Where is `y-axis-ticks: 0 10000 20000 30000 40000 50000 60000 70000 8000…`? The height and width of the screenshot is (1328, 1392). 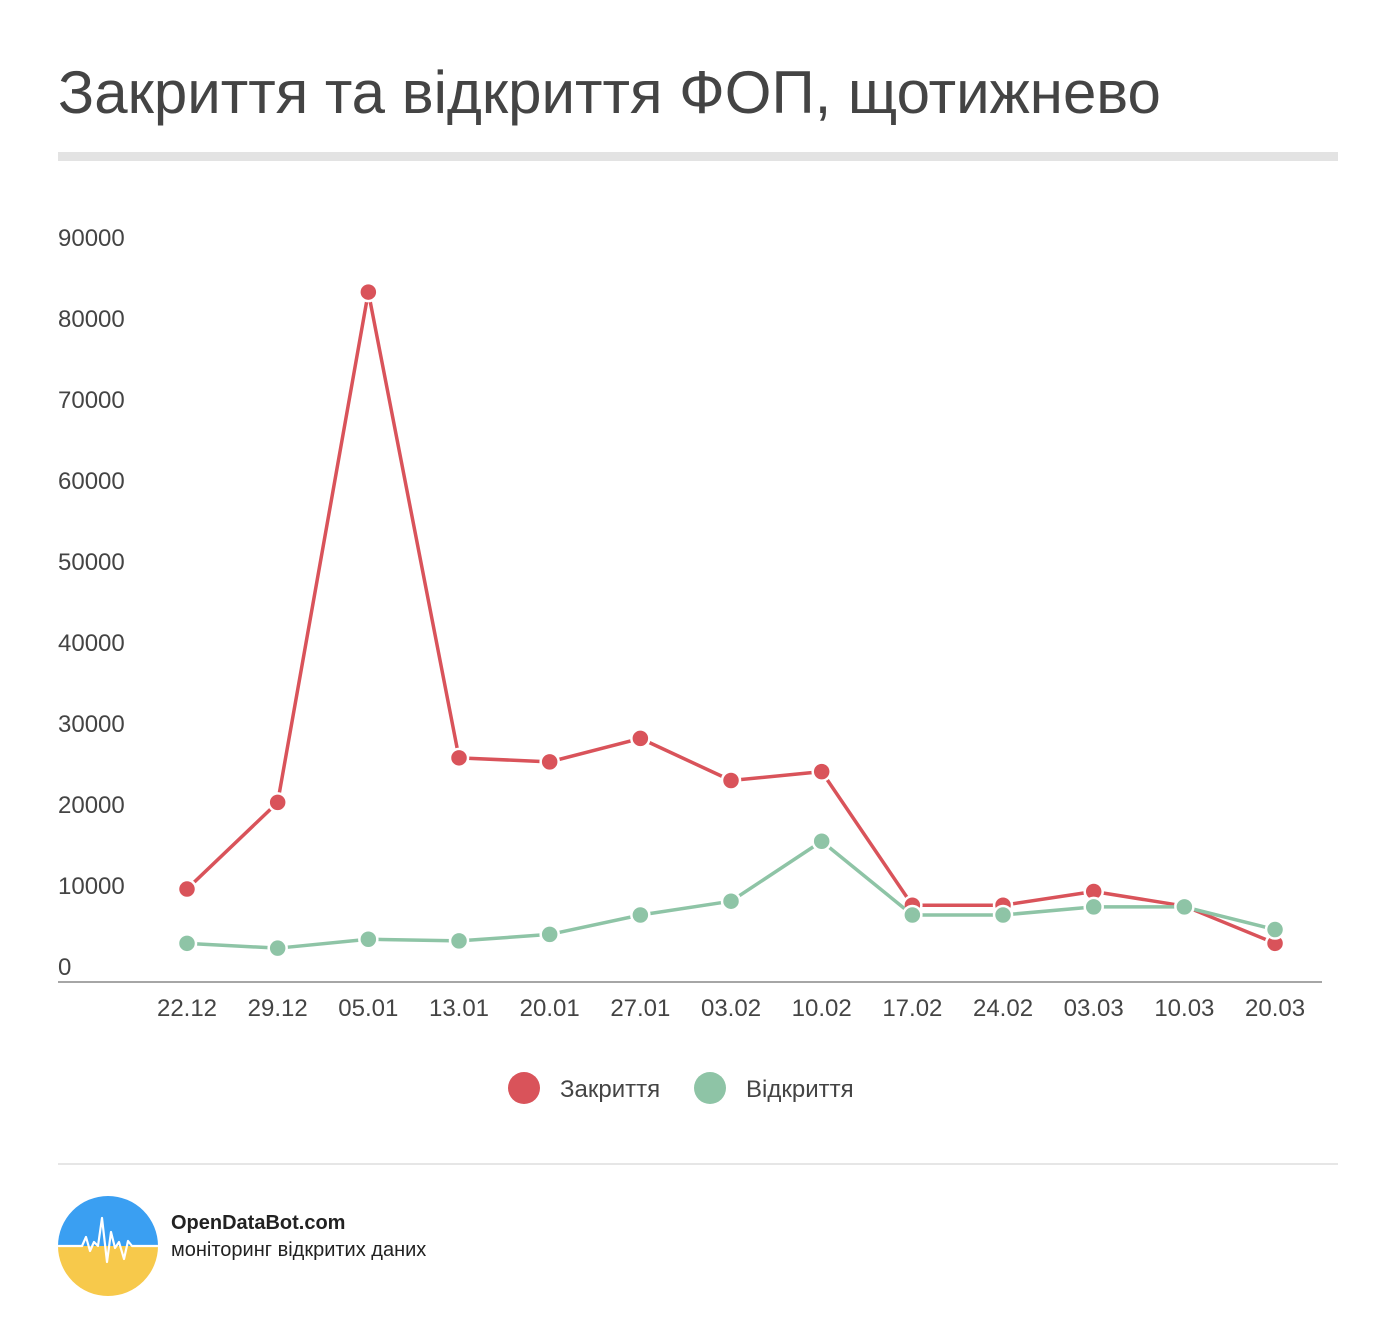
y-axis-ticks: 0 10000 20000 30000 40000 50000 60000 70000 8000… is located at coordinates (91, 603).